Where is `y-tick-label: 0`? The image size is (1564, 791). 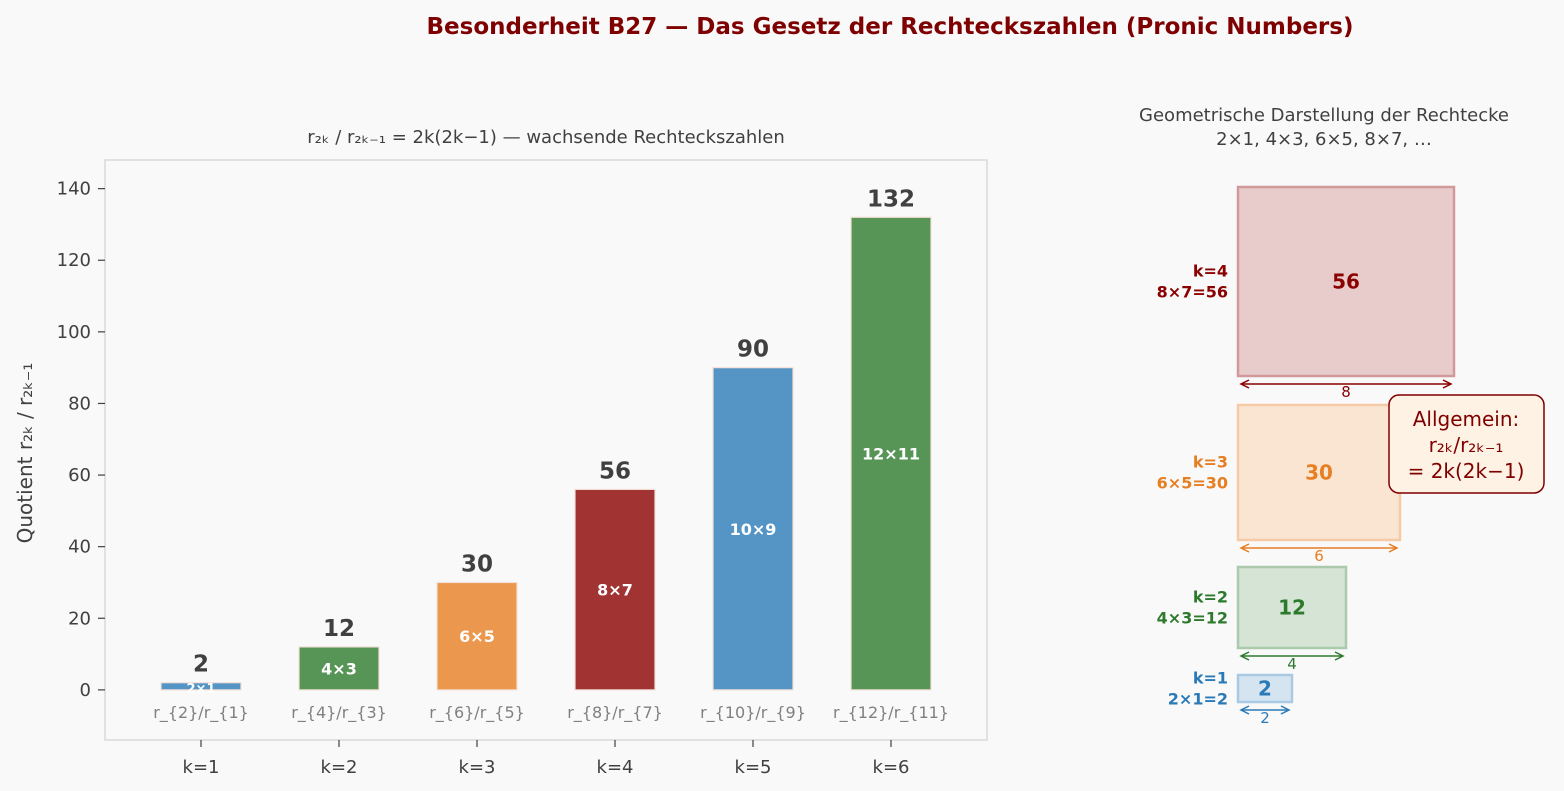
y-tick-label: 0 is located at coordinates (85, 690).